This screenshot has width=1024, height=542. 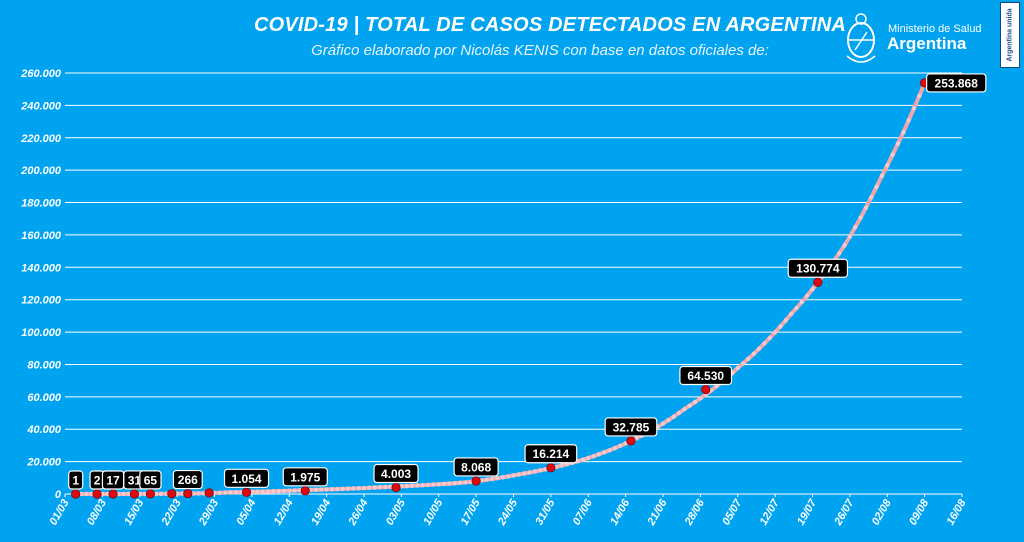 I want to click on badge-text: Argentina unida, so click(x=1010, y=35).